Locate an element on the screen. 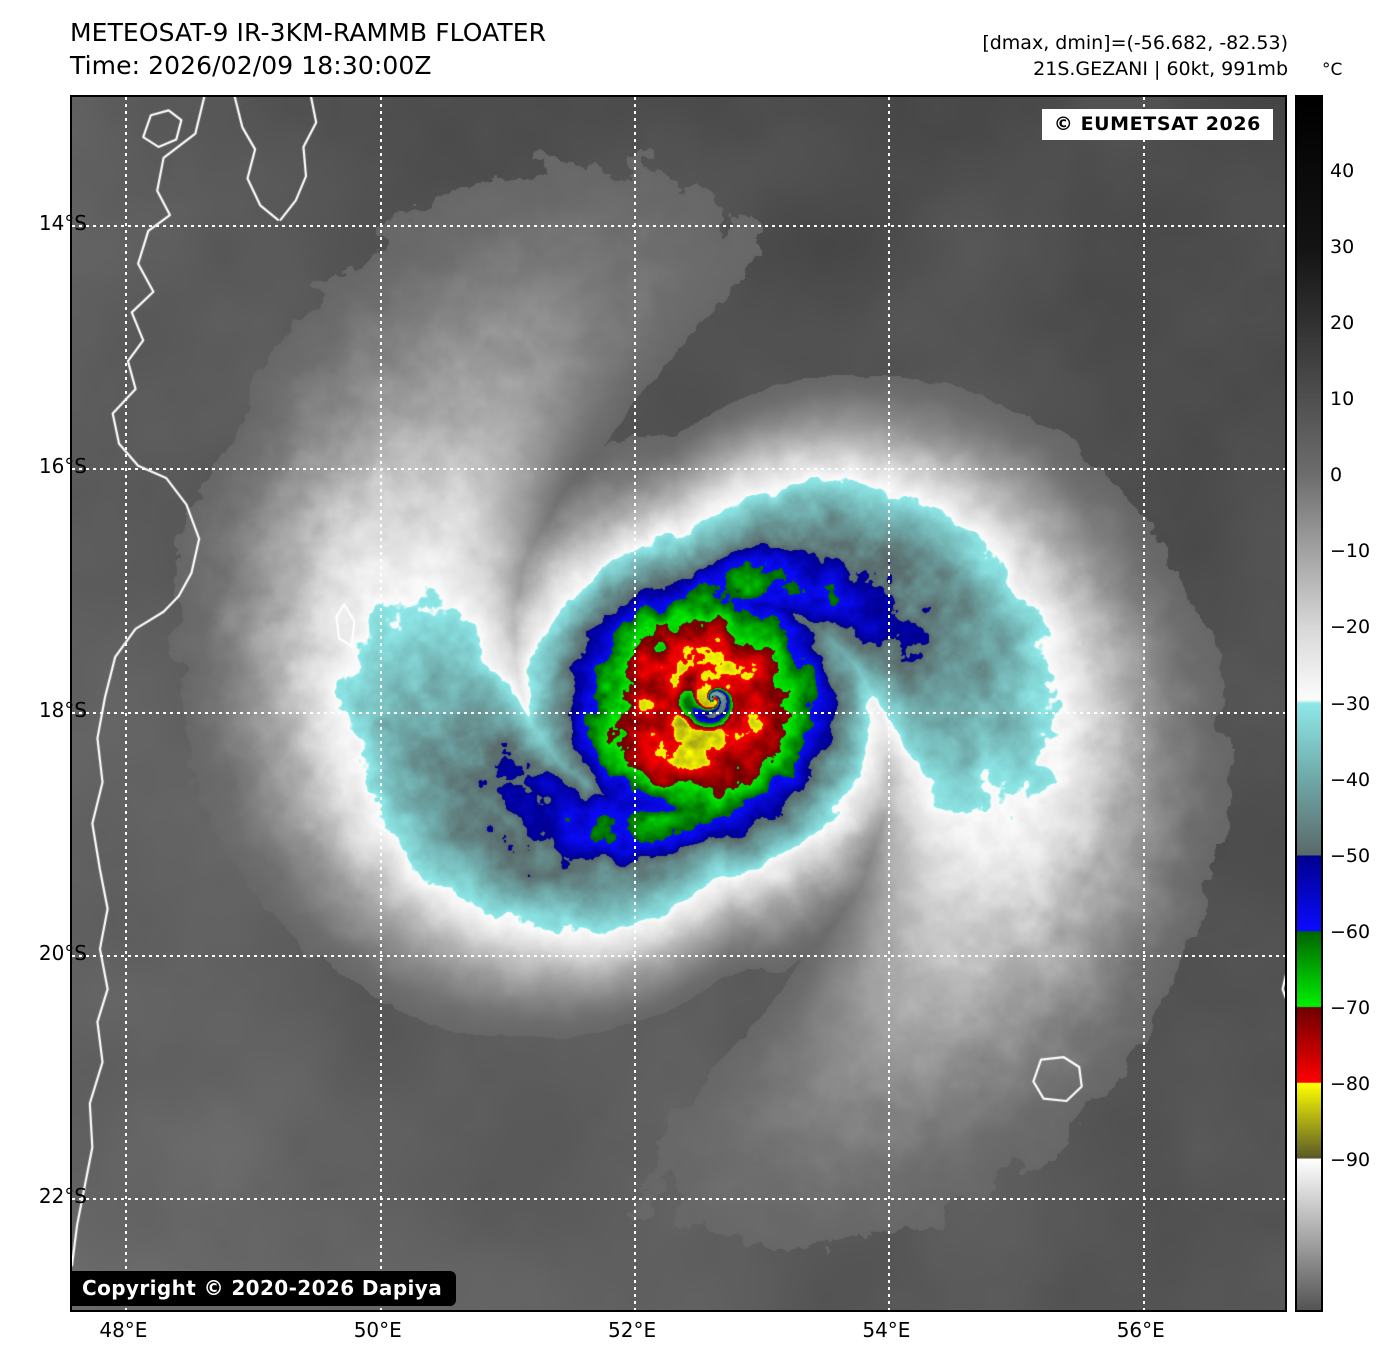 This screenshot has width=1388, height=1359. colorbar-tick-2: 20 is located at coordinates (1342, 323).